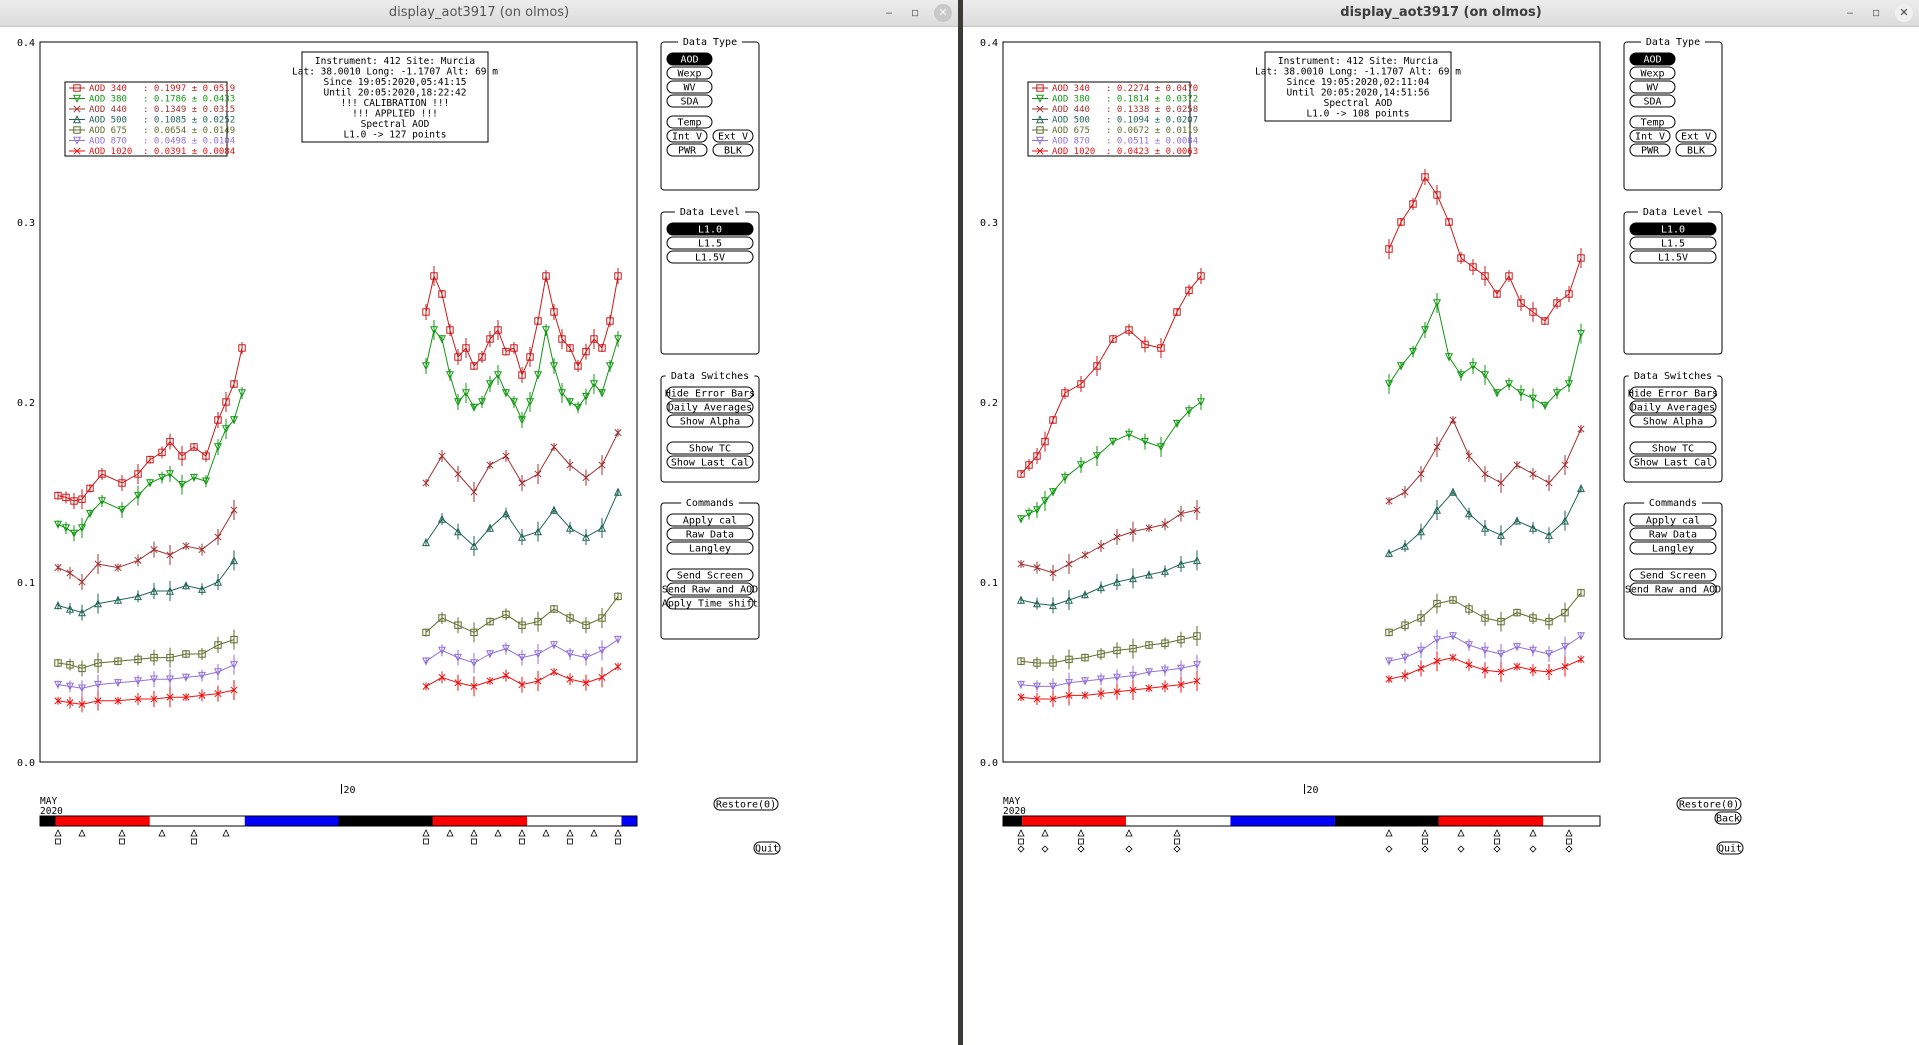  I want to click on cmd-raw-data-button-label: Raw Data, so click(710, 535).